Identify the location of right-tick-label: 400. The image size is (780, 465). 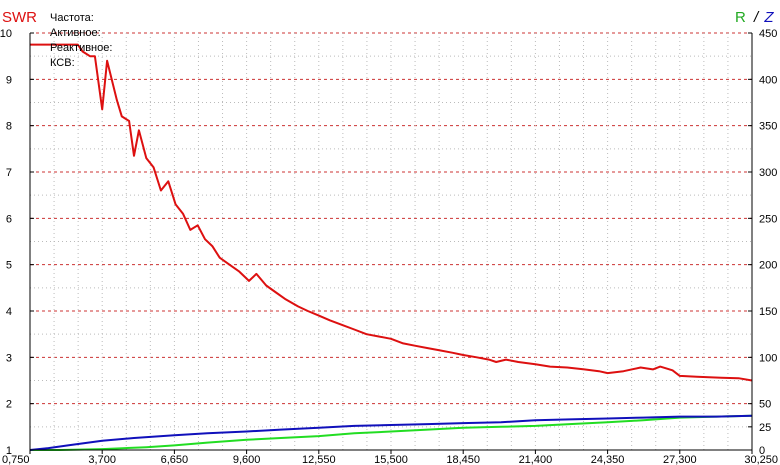
(768, 80).